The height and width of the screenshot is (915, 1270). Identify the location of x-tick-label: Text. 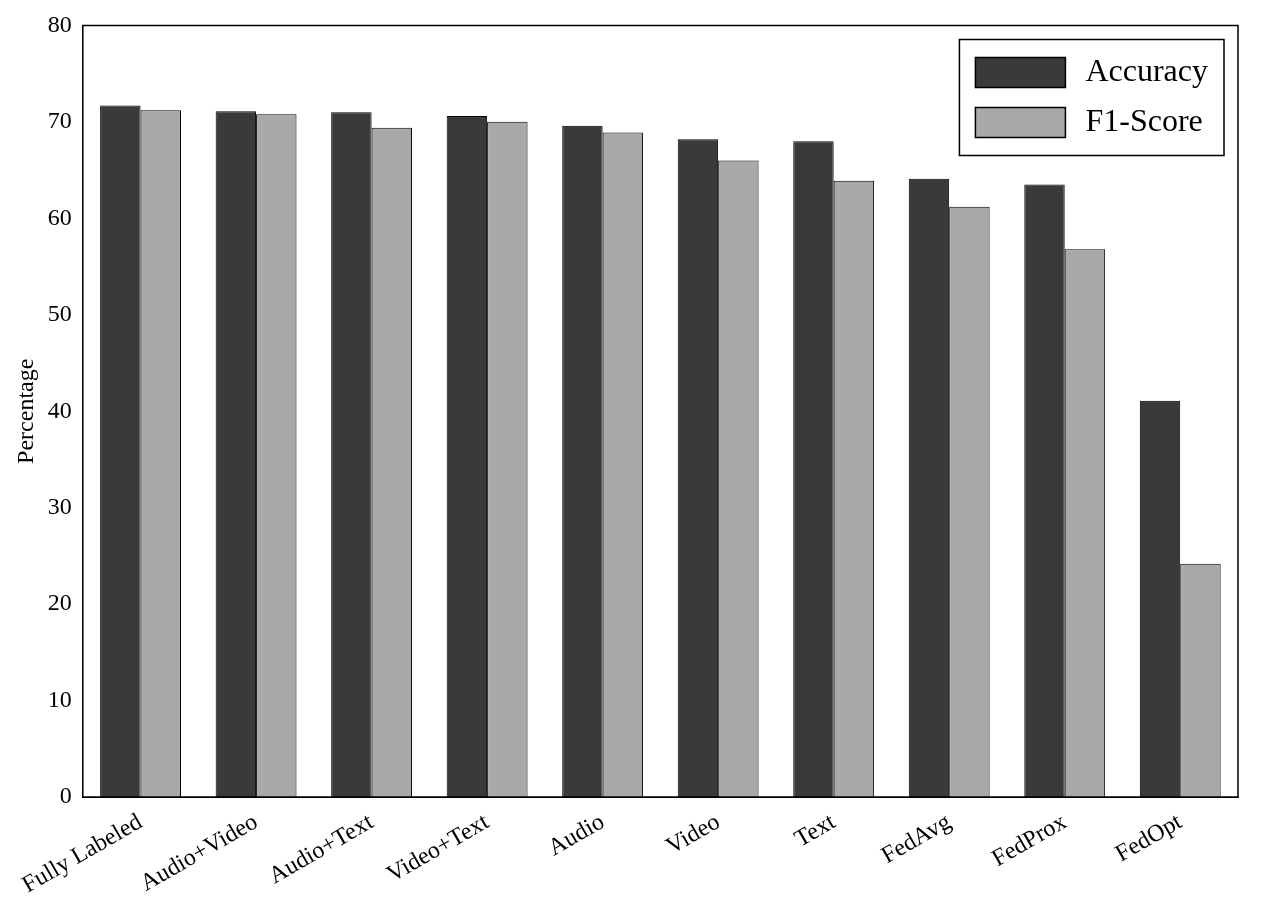
(814, 829).